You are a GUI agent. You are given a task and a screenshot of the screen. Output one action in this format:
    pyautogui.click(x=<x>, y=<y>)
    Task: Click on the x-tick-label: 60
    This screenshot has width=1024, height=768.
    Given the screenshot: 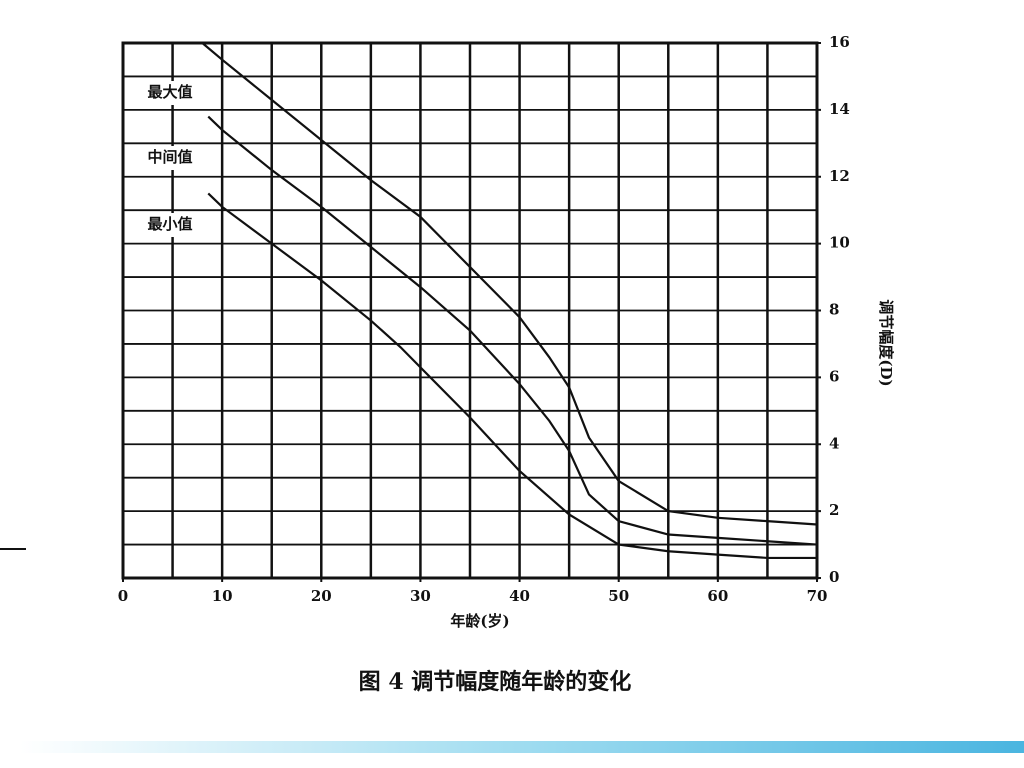 What is the action you would take?
    pyautogui.click(x=717, y=596)
    